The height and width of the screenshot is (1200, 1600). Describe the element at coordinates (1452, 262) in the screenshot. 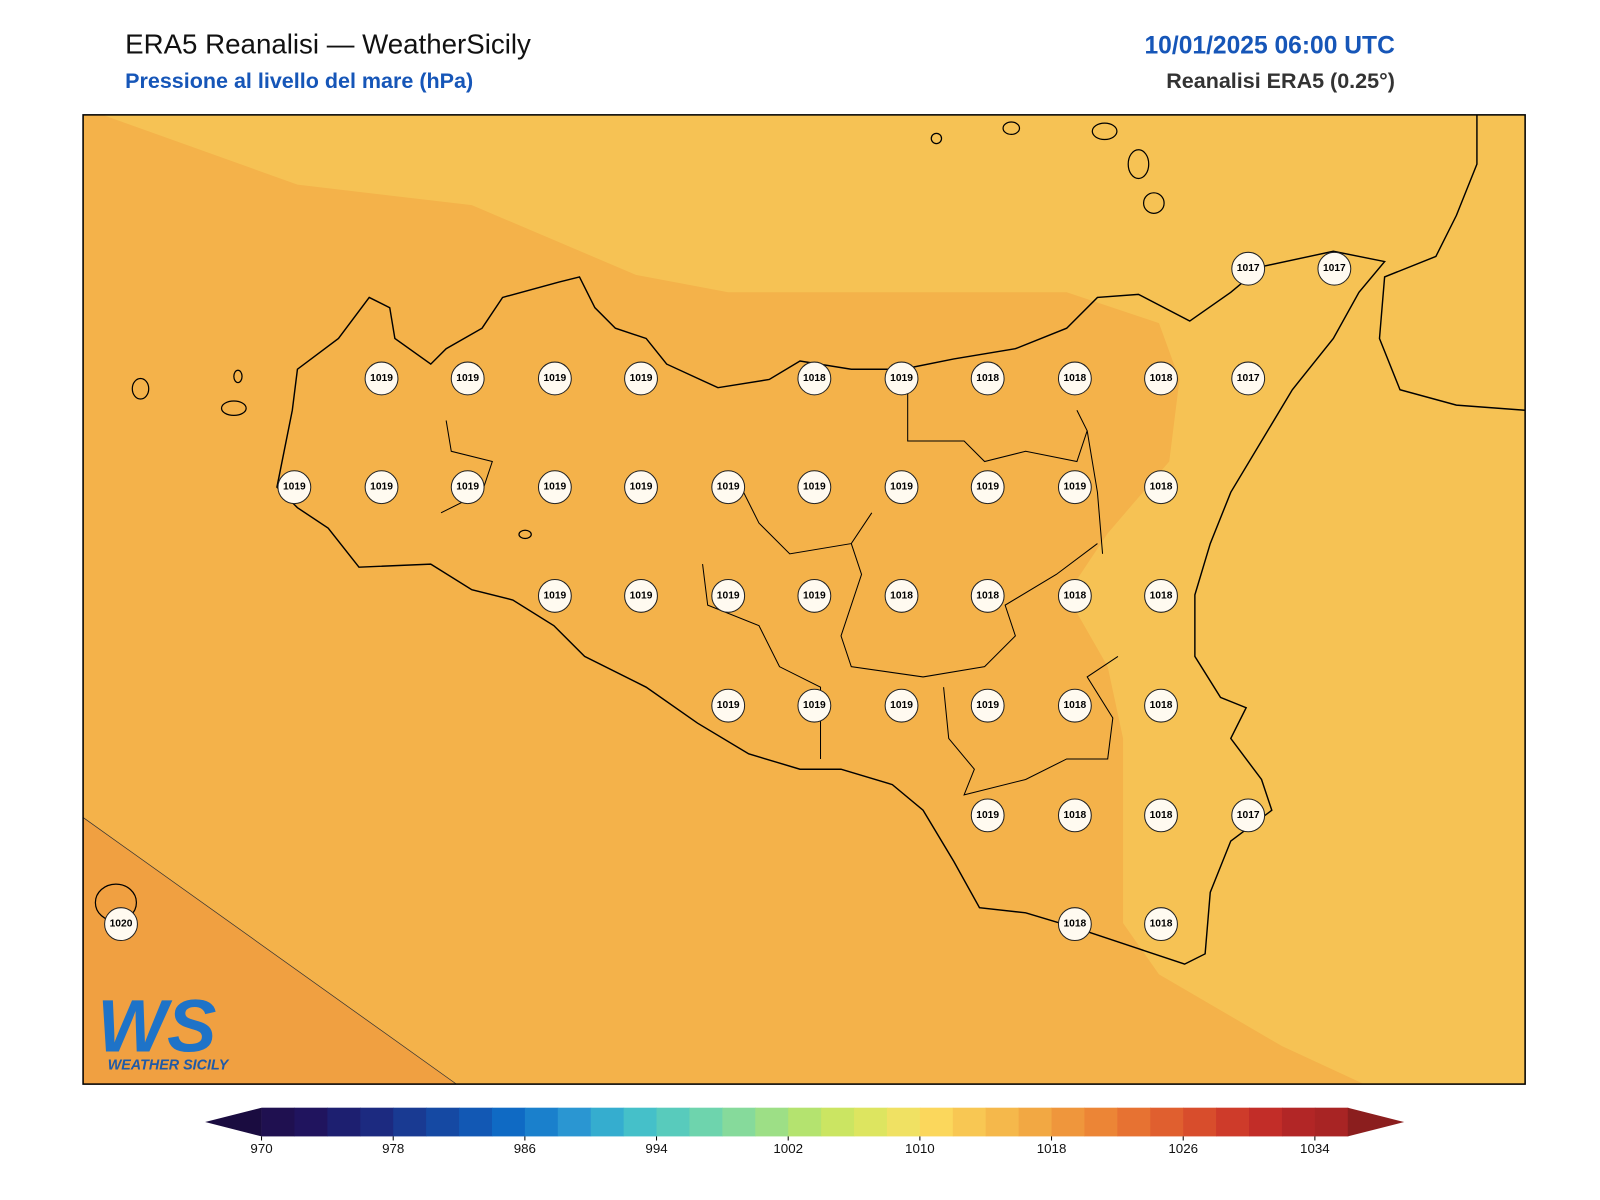

I see `calabria-coast` at that location.